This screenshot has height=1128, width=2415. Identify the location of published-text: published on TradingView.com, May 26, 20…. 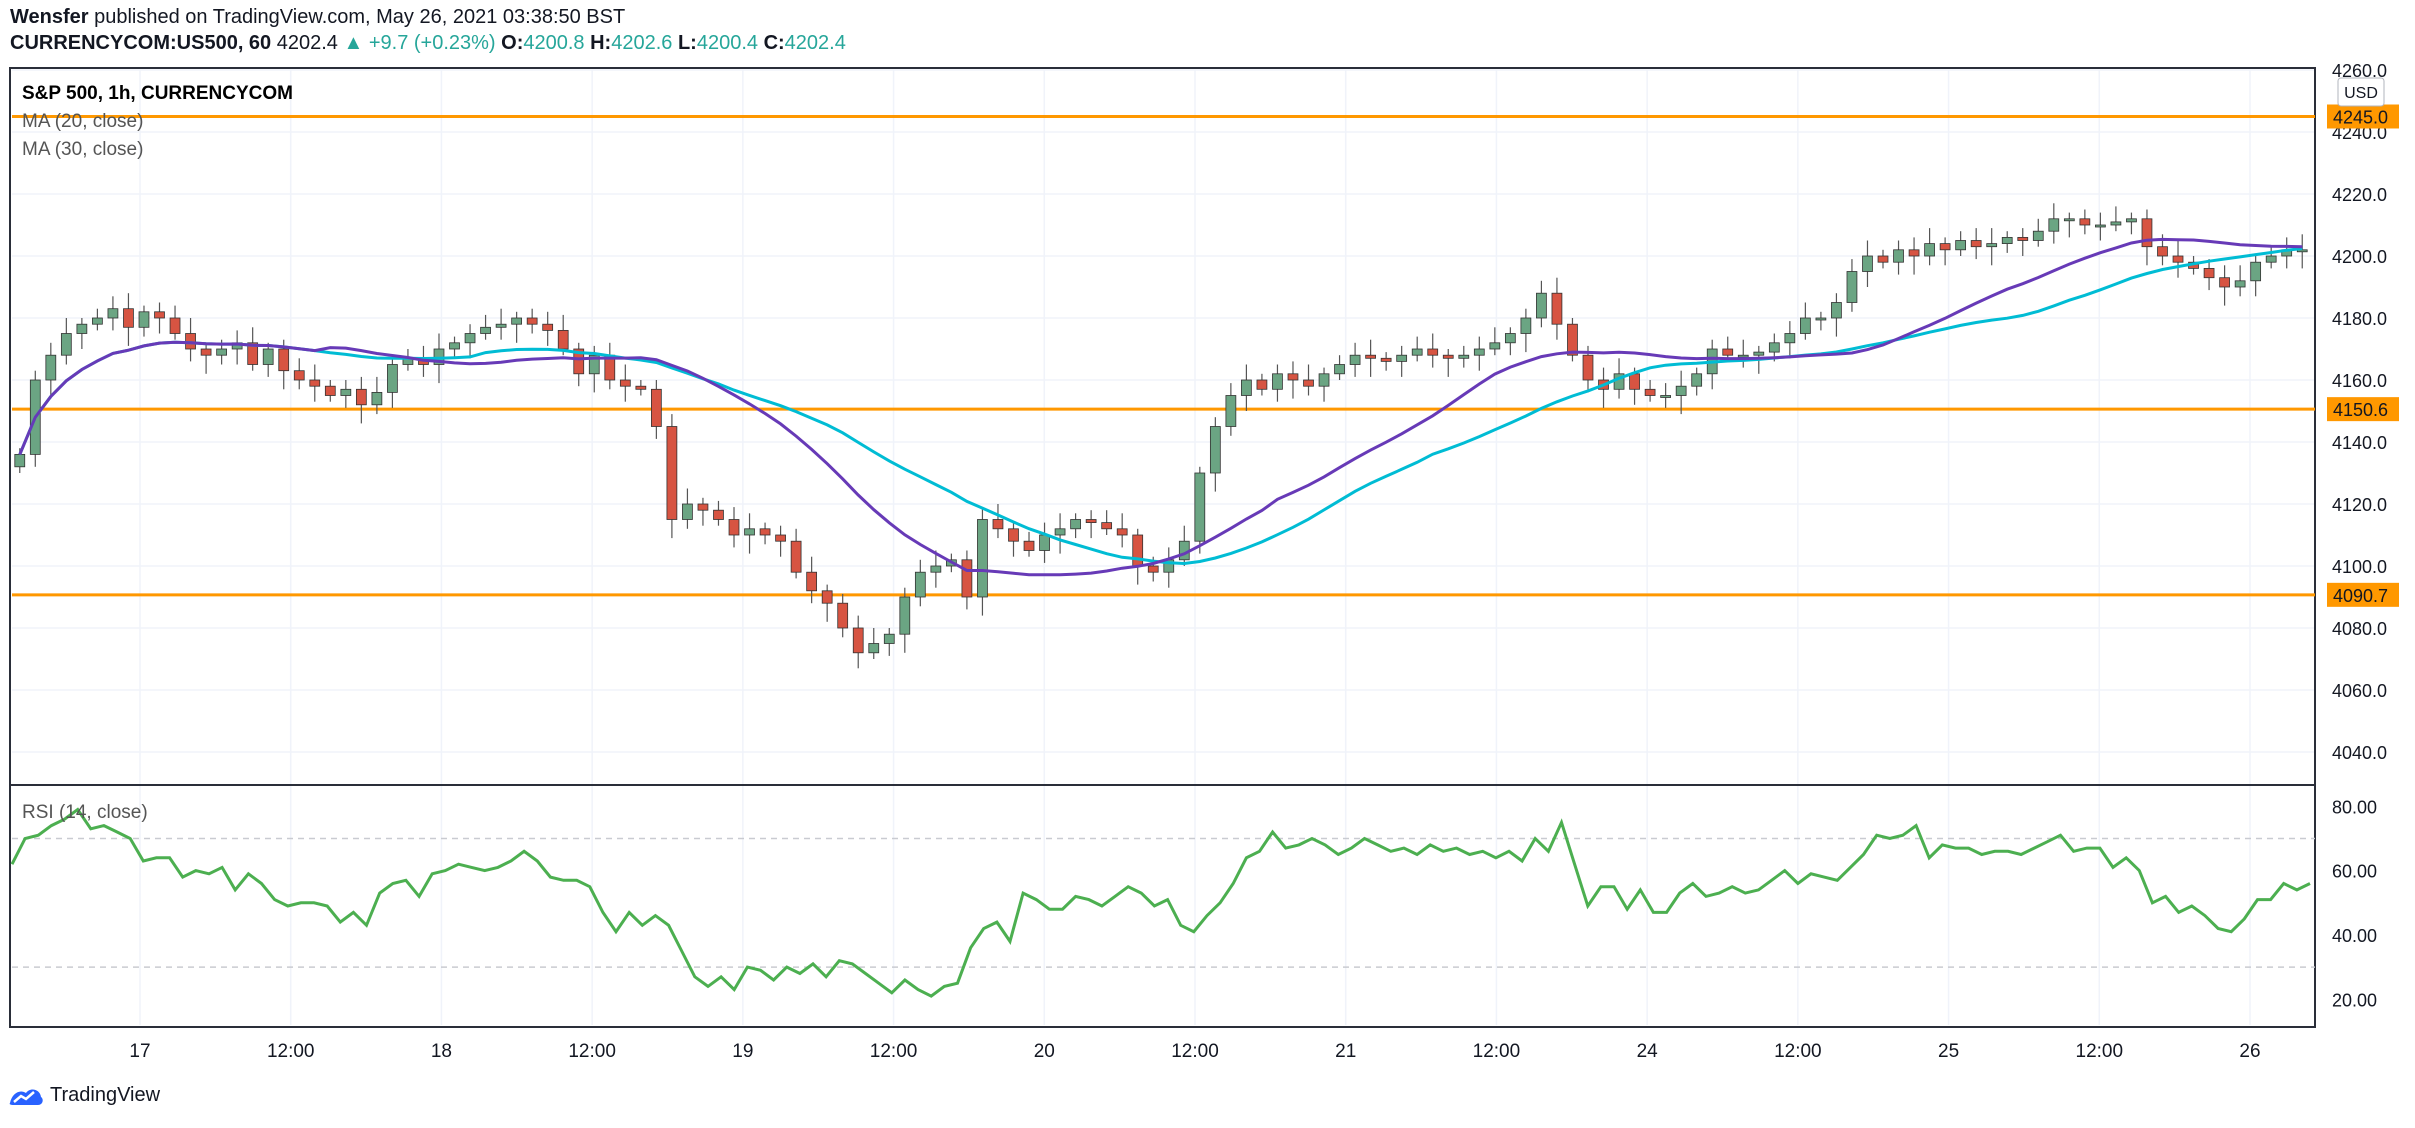
(360, 17).